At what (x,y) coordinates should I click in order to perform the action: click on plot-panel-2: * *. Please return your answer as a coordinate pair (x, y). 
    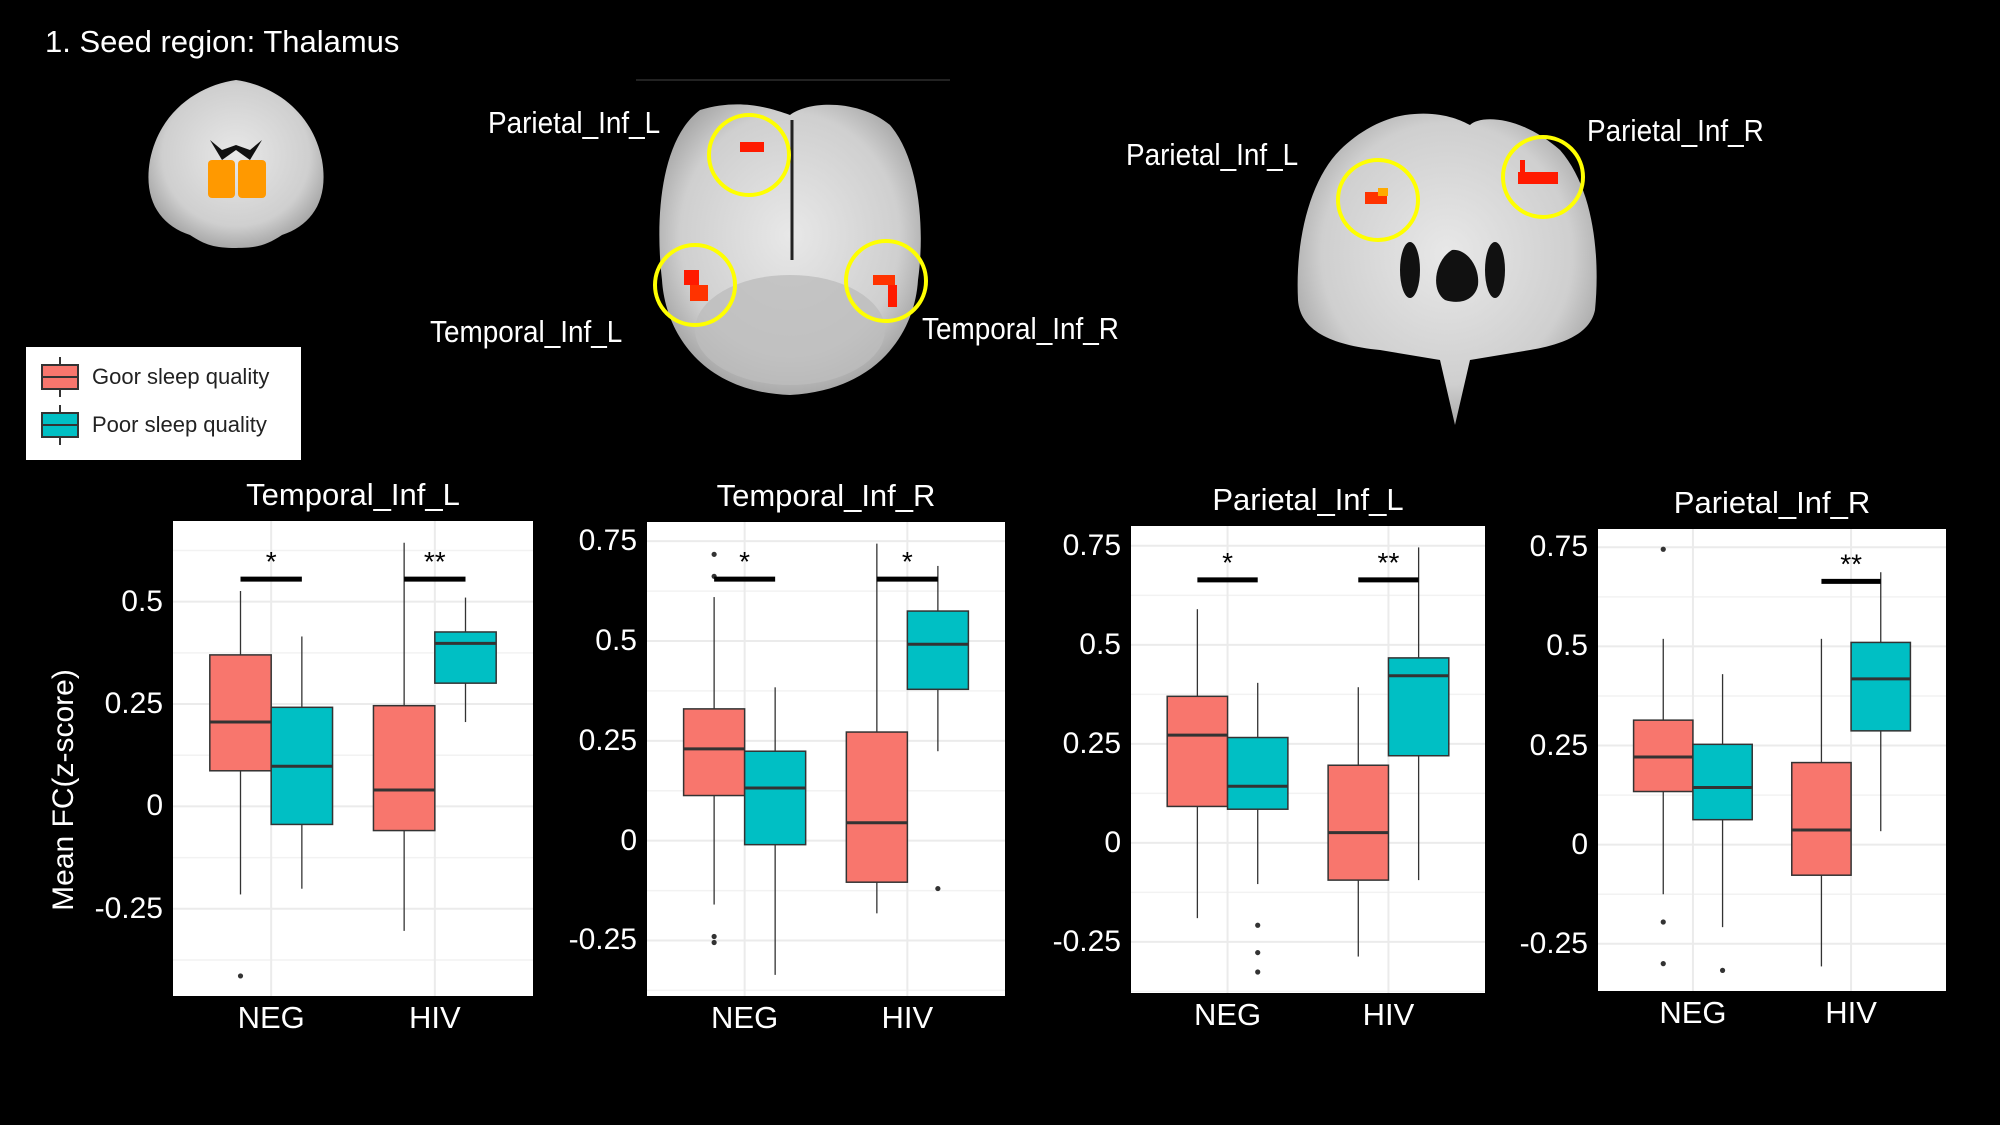
    Looking at the image, I should click on (826, 759).